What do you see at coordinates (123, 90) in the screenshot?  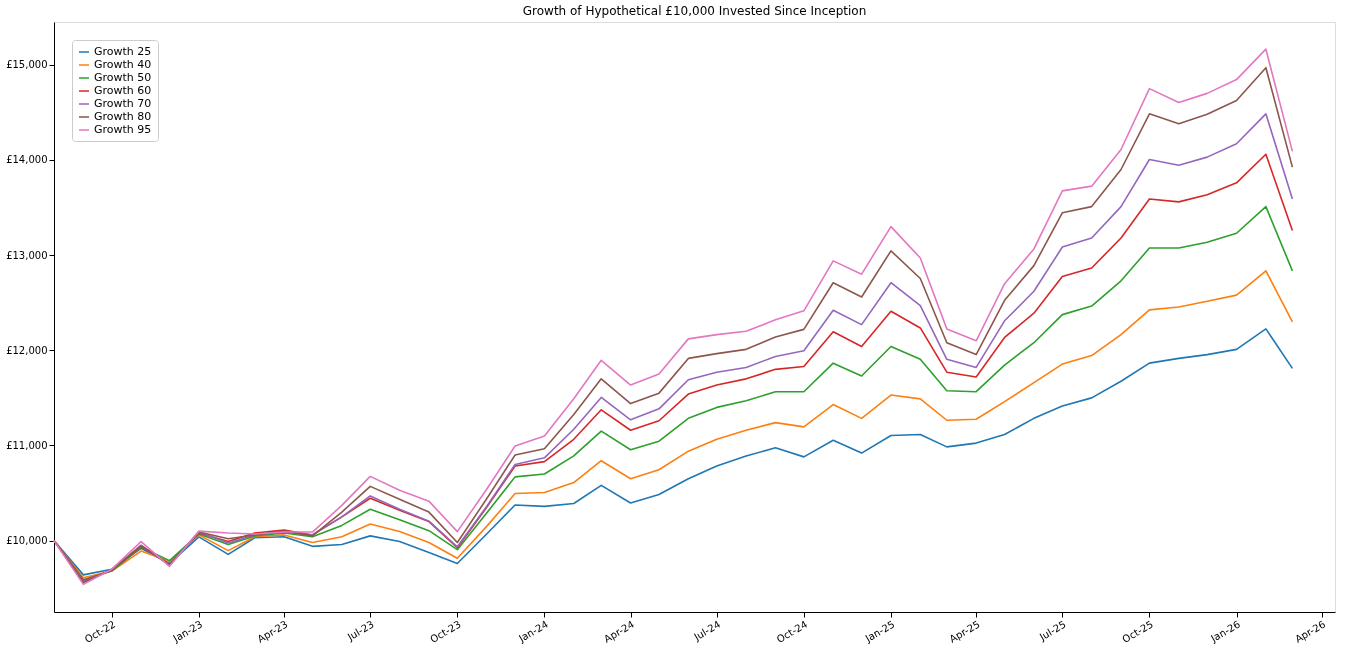 I see `legend-label: Growth 60` at bounding box center [123, 90].